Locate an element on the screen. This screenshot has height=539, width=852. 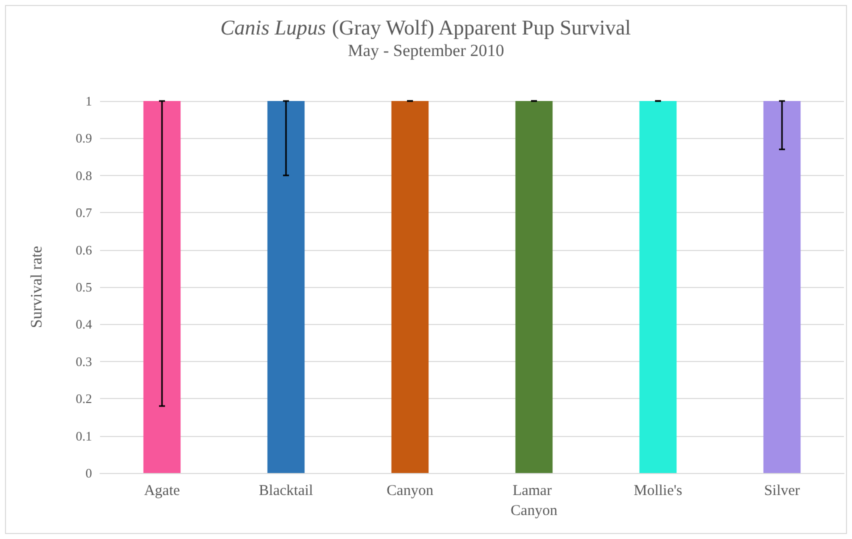
x-tick-label: Mollie's is located at coordinates (658, 491).